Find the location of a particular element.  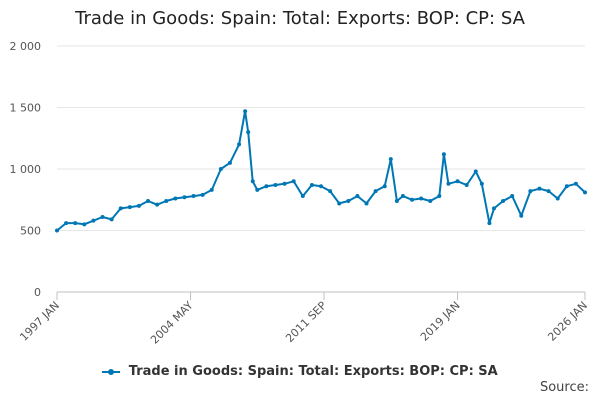

x-axis: 1997 JAN 2004 MAY 2011 SEP 2019 JAN 2026 JAN is located at coordinates (303, 319).